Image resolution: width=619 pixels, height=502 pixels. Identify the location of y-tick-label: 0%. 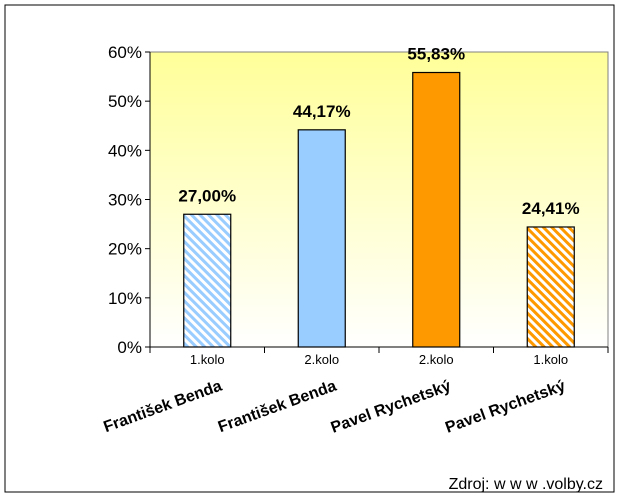
(129, 347).